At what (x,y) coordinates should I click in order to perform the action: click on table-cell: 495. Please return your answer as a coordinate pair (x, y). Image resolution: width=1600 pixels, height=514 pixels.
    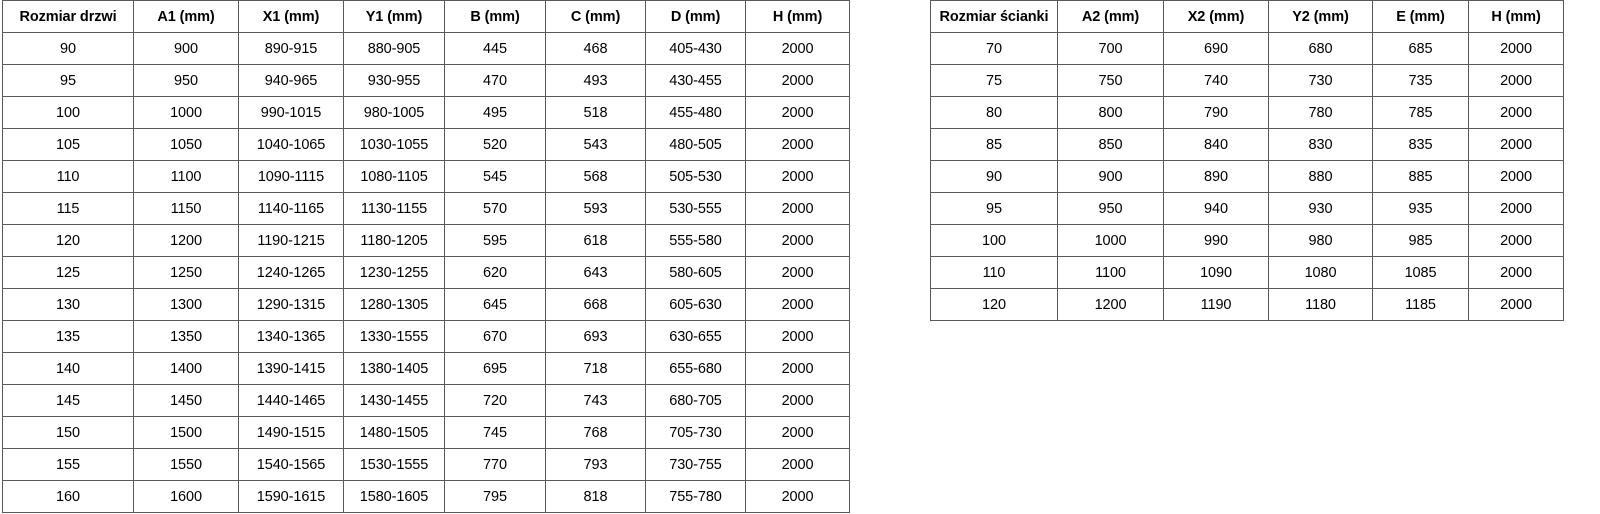
    Looking at the image, I should click on (495, 112).